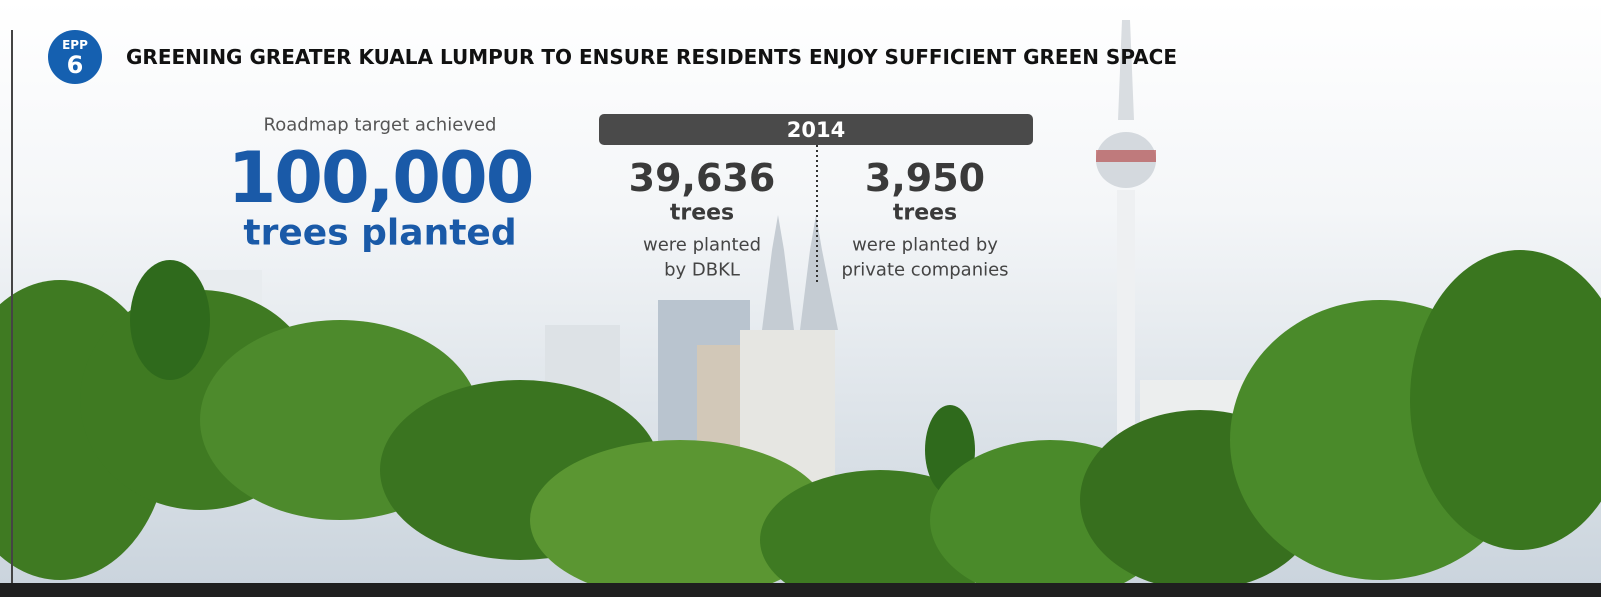 This screenshot has height=597, width=1601. I want to click on target-caption: Roadmap target achieved, so click(380, 125).